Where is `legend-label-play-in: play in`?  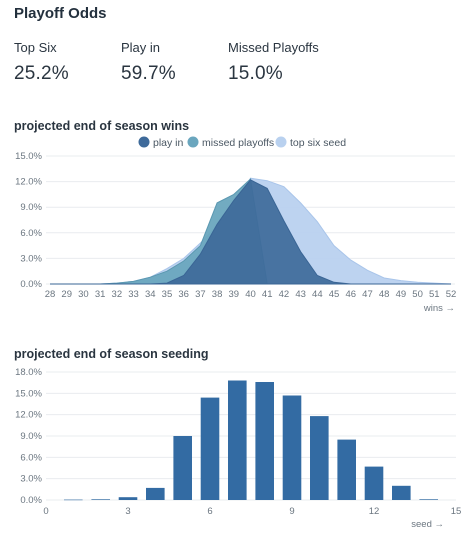
legend-label-play-in: play in is located at coordinates (168, 143).